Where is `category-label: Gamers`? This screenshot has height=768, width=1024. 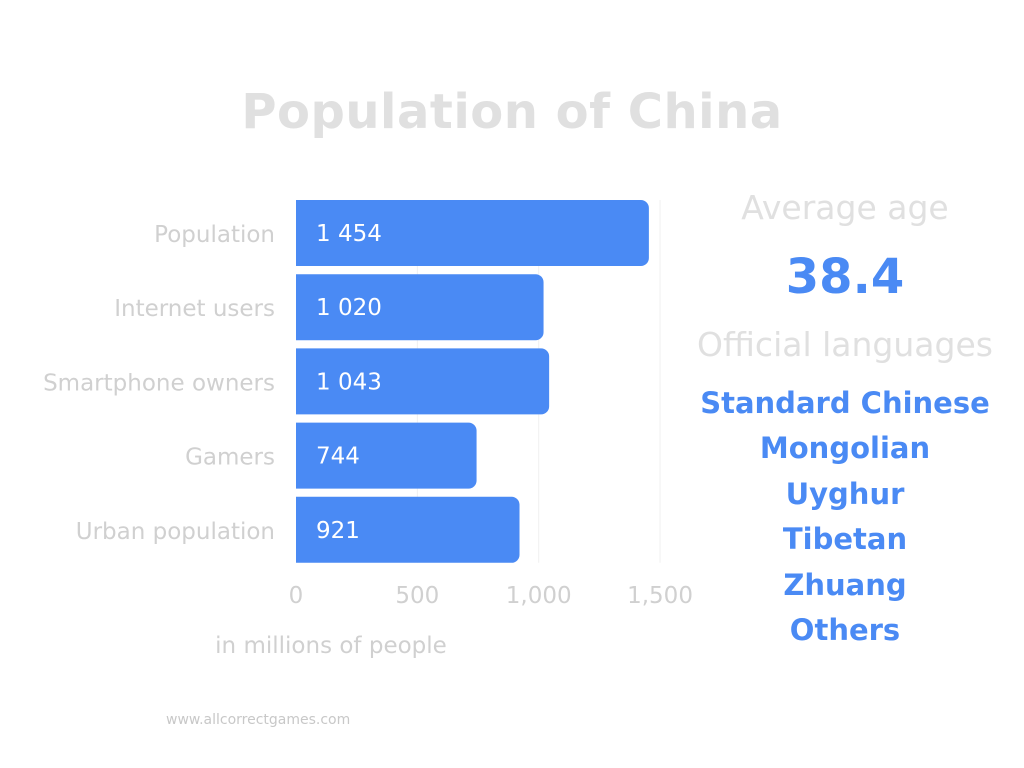
category-label: Gamers is located at coordinates (230, 458).